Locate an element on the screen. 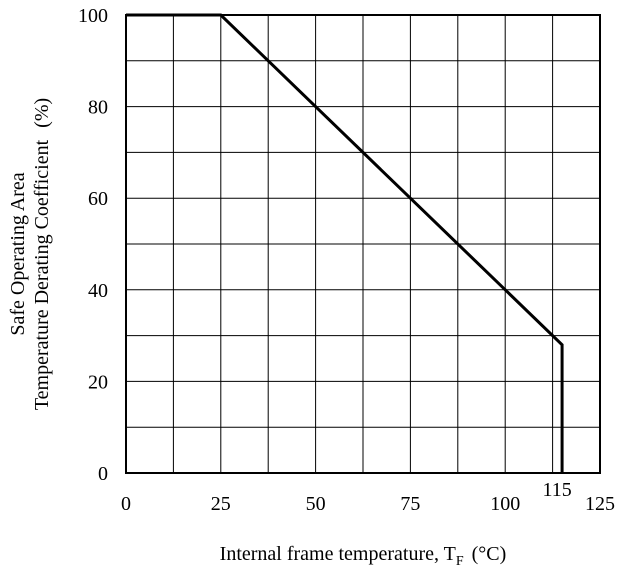 Image resolution: width=621 pixels, height=576 pixels. x-axis-label-main: Internal frame temperature, T is located at coordinates (338, 554).